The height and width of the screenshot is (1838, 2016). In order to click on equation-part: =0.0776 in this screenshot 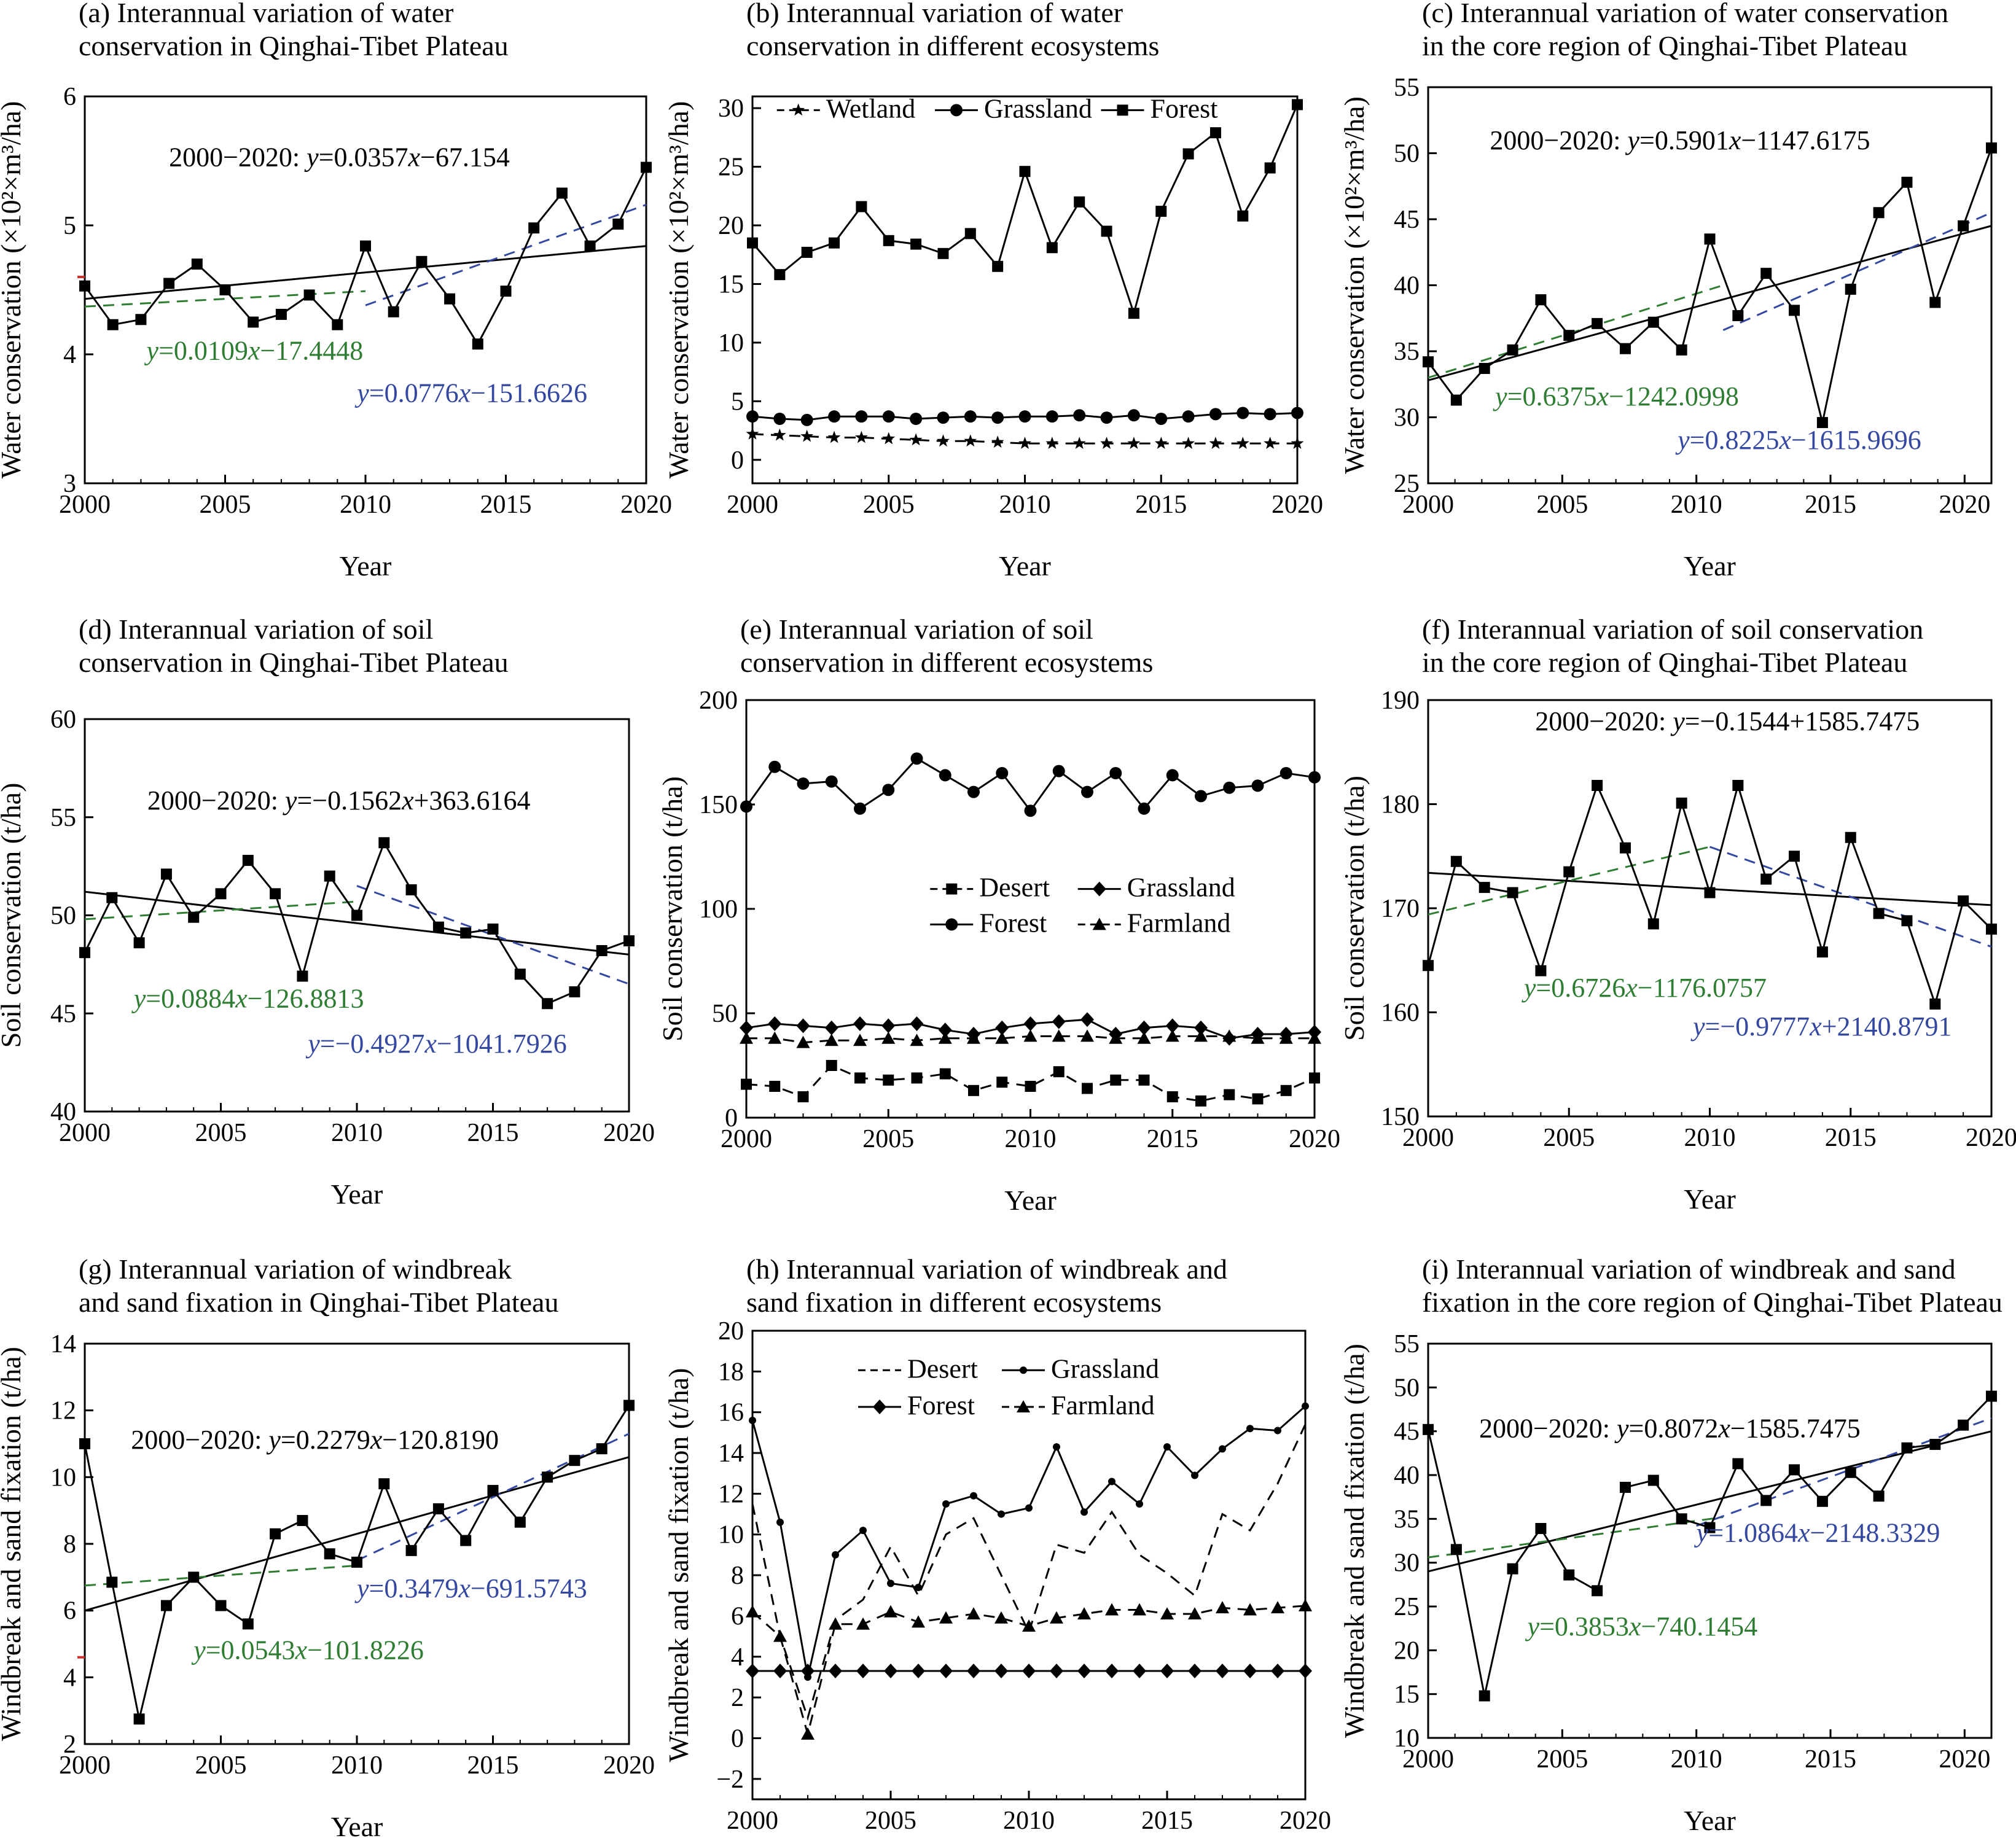, I will do `click(414, 393)`.